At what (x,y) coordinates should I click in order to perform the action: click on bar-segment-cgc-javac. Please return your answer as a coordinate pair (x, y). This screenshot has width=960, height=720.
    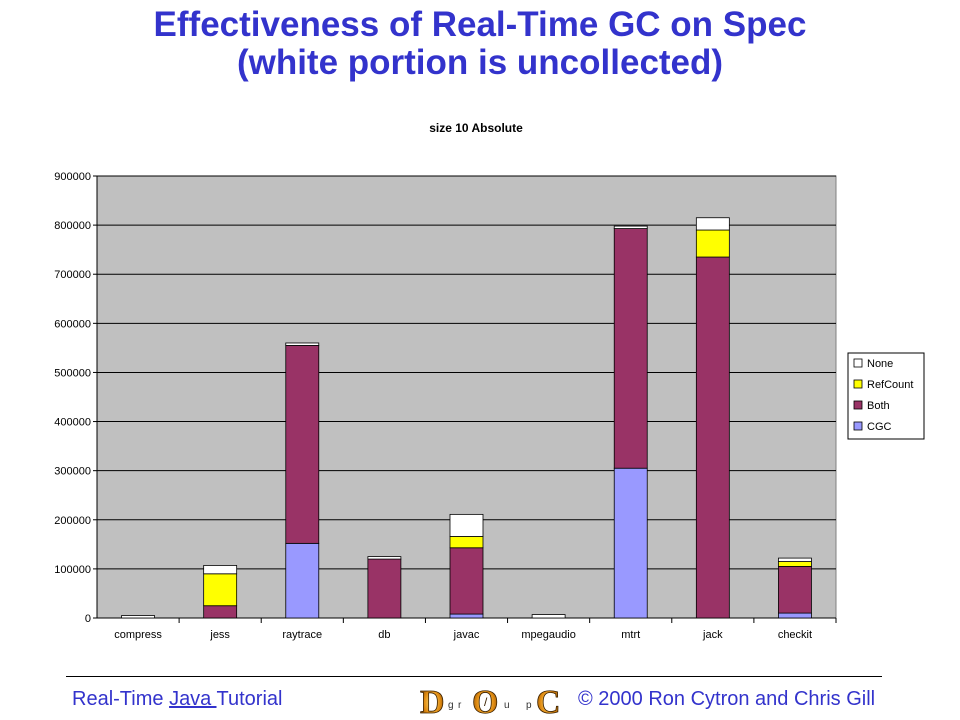
    Looking at the image, I should click on (466, 616).